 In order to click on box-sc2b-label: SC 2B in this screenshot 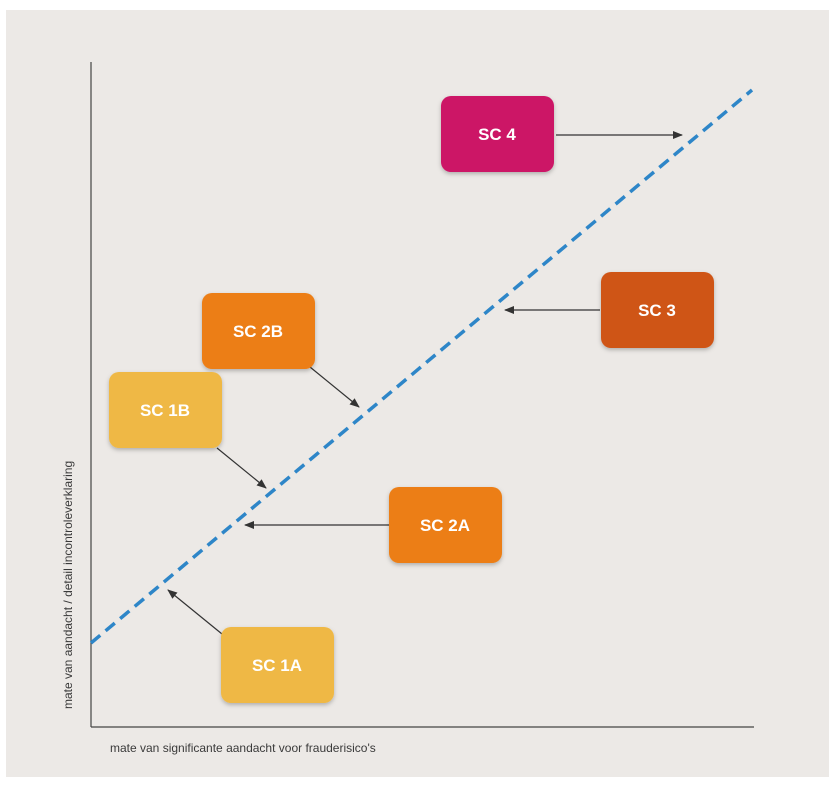, I will do `click(258, 331)`.